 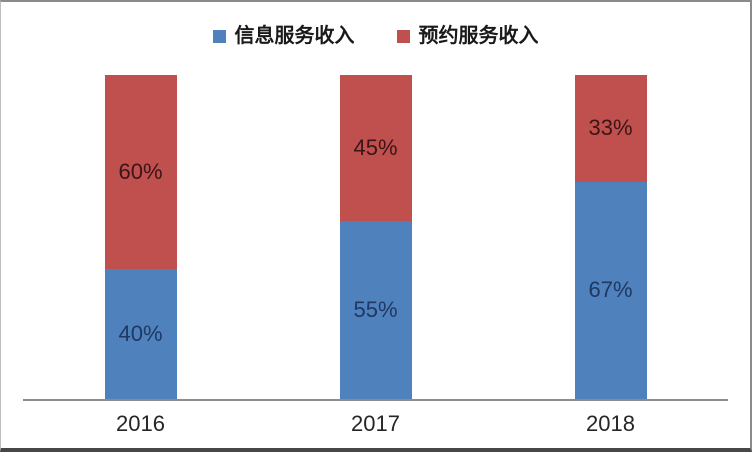 I want to click on segment-info-service-revenue-2017: 55%, so click(x=375, y=309).